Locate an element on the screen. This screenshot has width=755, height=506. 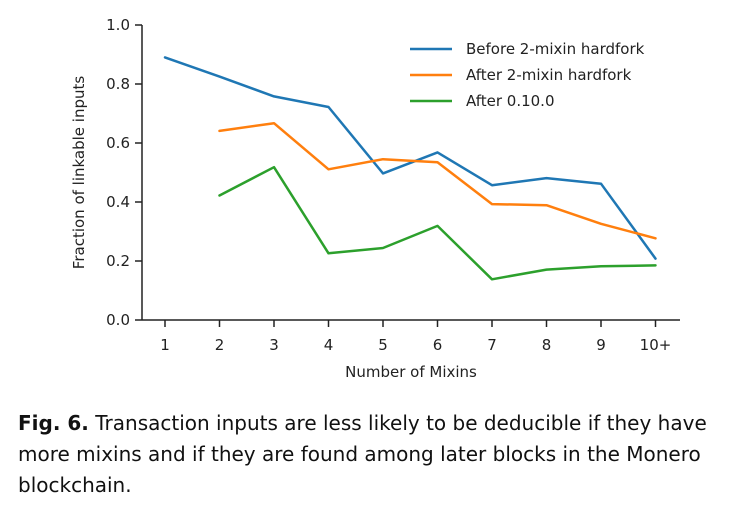
x-tick-label: 10+ is located at coordinates (656, 345).